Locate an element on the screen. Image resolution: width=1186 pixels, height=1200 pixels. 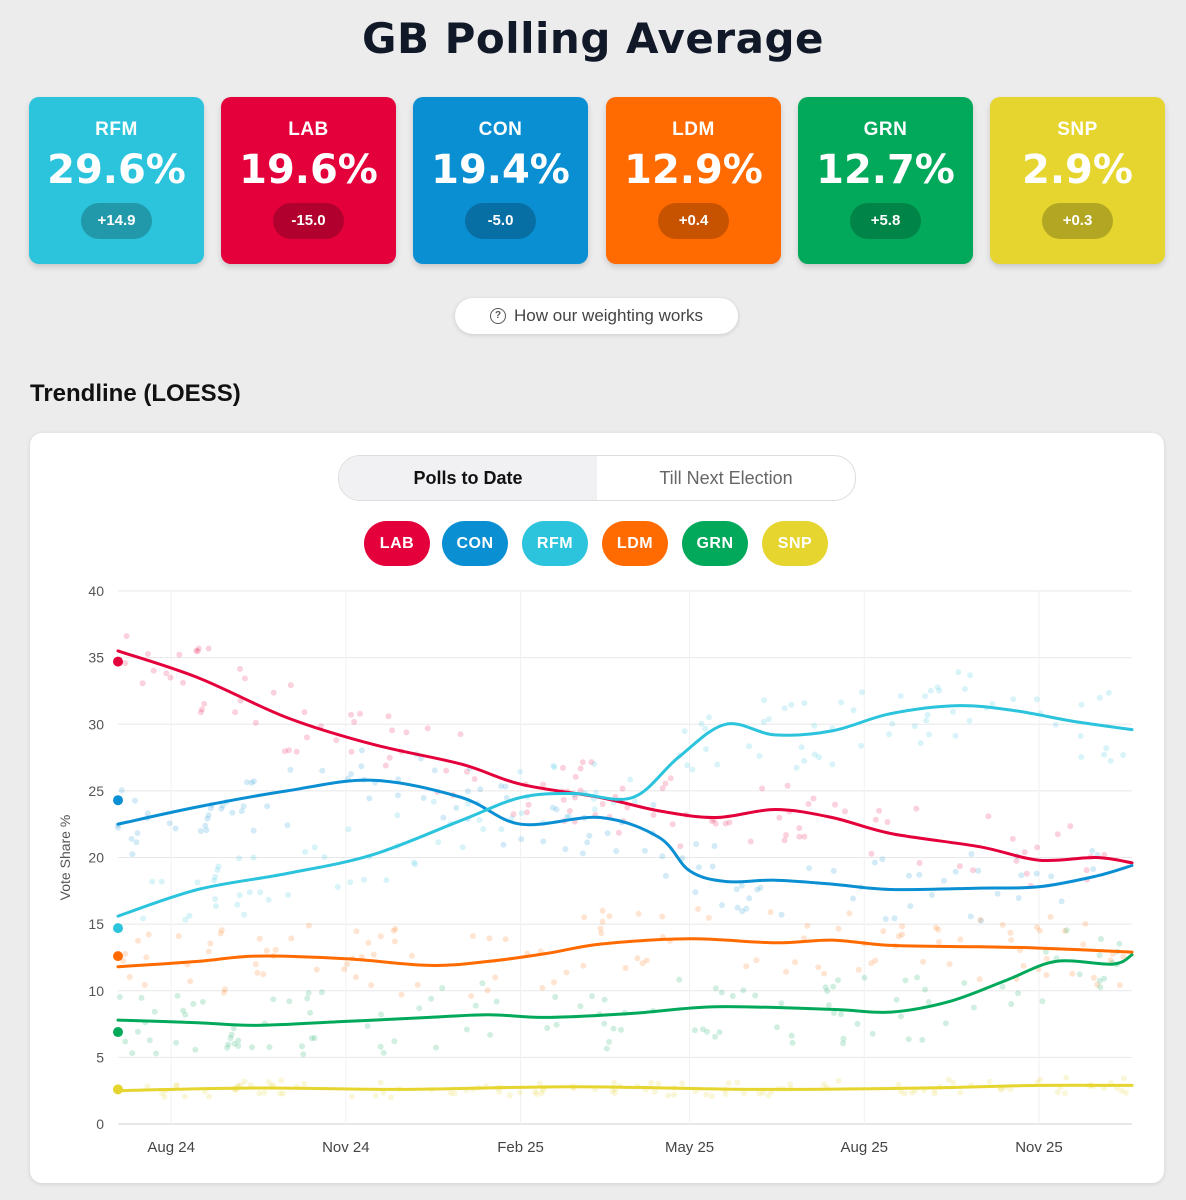
card-value: 19.6% is located at coordinates (308, 170).